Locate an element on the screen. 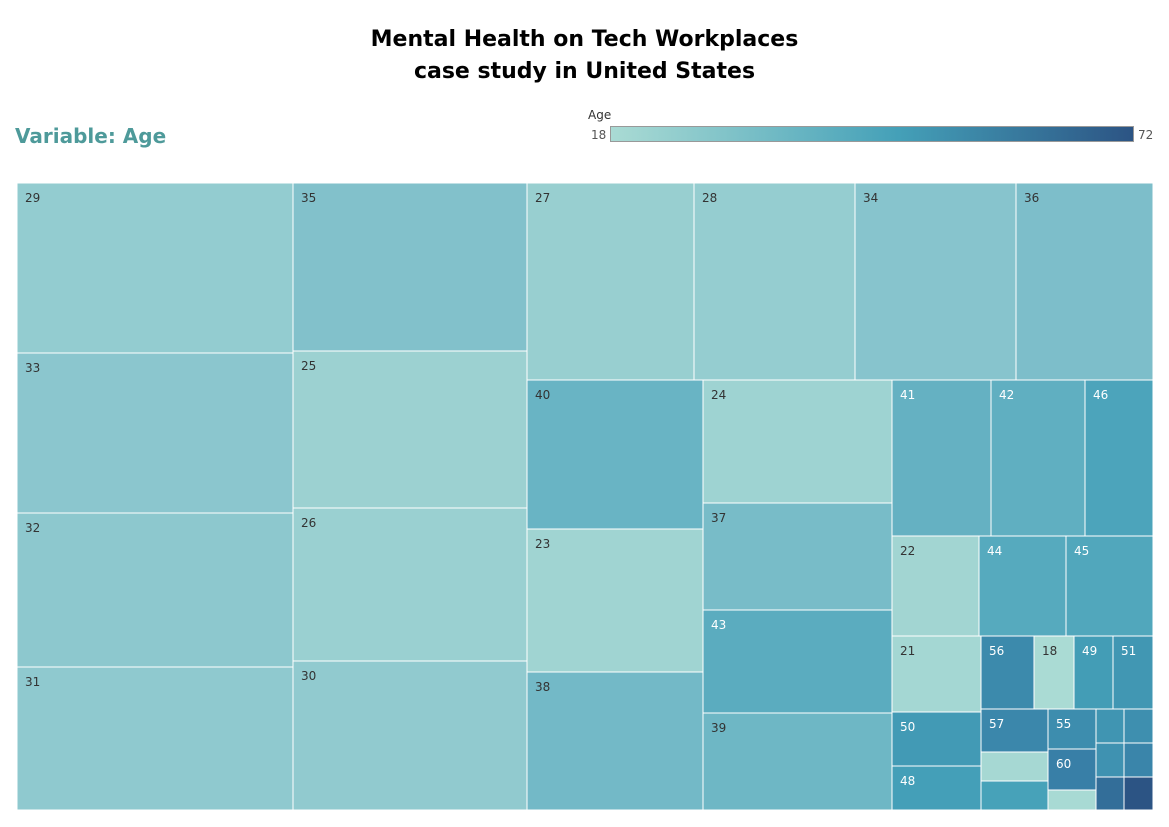 The height and width of the screenshot is (827, 1169). variable-label: Variable: Age is located at coordinates (91, 136).